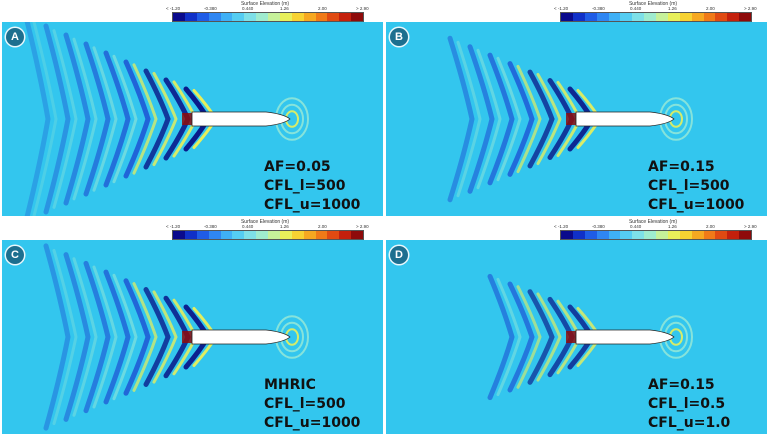 The height and width of the screenshot is (434, 768). What do you see at coordinates (362, 8) in the screenshot?
I see `colorbar-tick-label: > 2.90` at bounding box center [362, 8].